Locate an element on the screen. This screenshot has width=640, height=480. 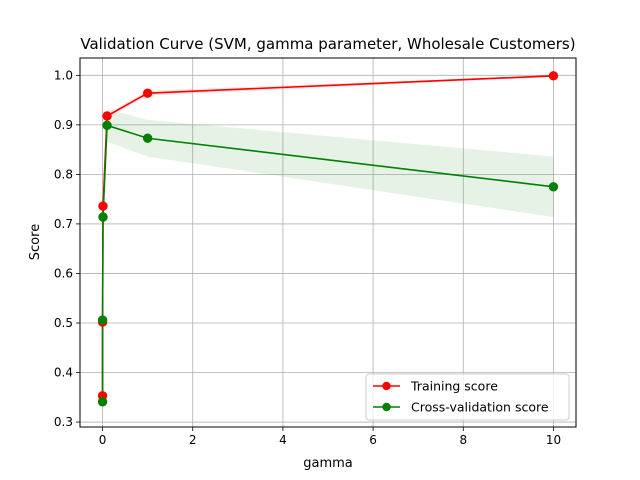
legend-cross-validation-label: Cross-validation score is located at coordinates (480, 407).